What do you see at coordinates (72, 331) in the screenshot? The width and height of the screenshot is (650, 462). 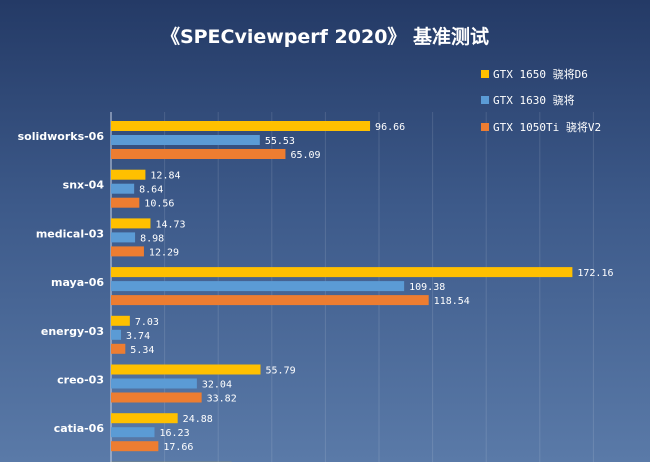 I see `category-label: energy-03` at bounding box center [72, 331].